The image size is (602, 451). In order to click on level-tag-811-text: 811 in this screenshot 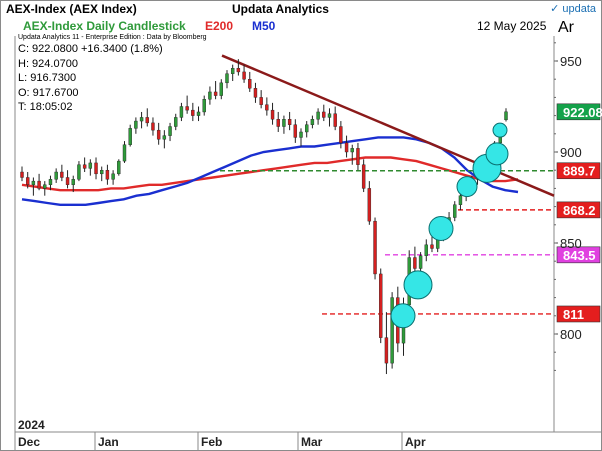, I will do `click(573, 314)`.